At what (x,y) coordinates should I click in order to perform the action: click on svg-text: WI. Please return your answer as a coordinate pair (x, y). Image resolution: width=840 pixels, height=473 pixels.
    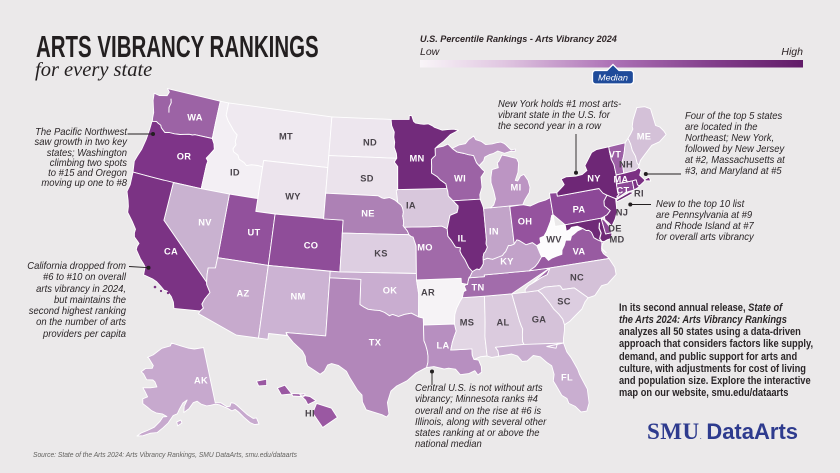
    Looking at the image, I should click on (460, 179).